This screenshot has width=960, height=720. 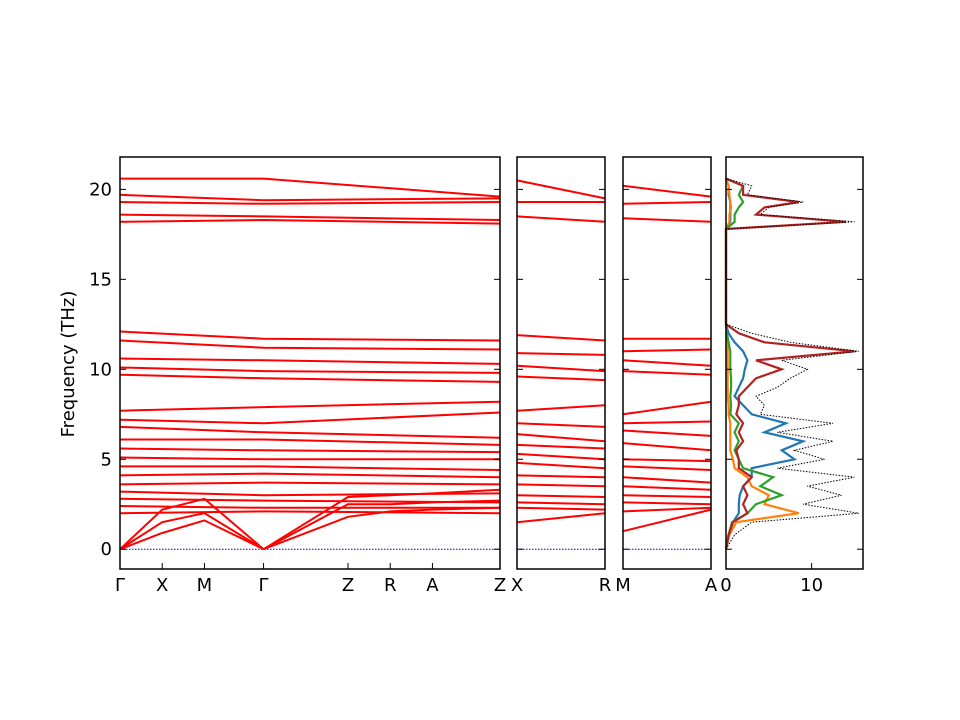 I want to click on dos-x-tick-label: 0, so click(x=725, y=585).